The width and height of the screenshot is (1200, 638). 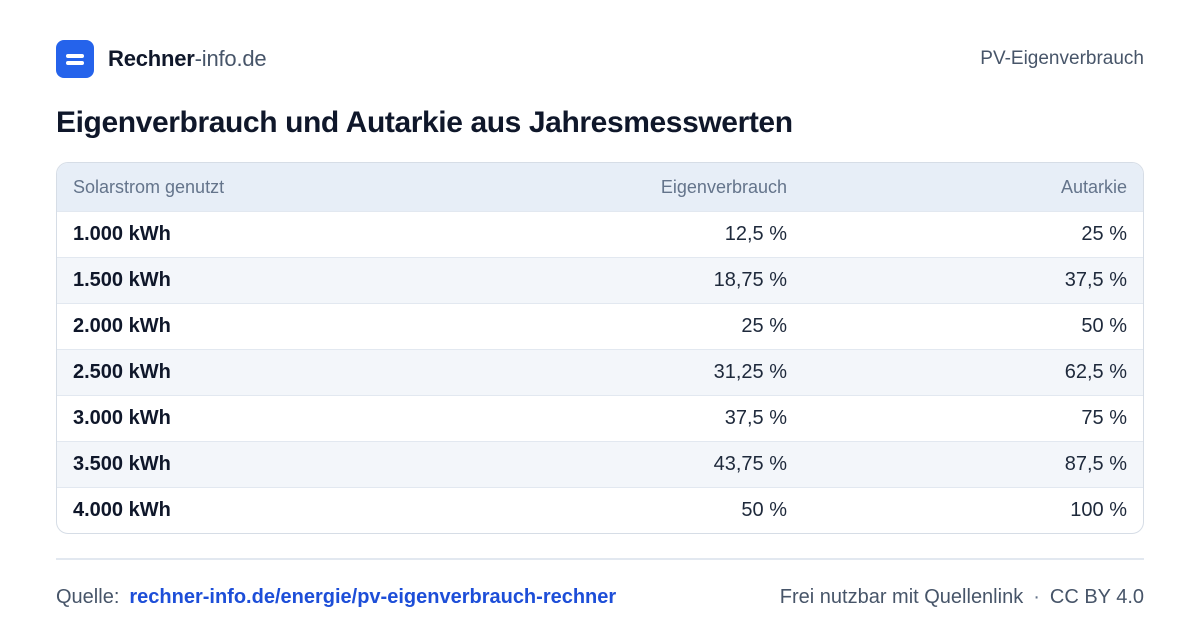 I want to click on license-name: CC BY 4.0, so click(x=1096, y=596).